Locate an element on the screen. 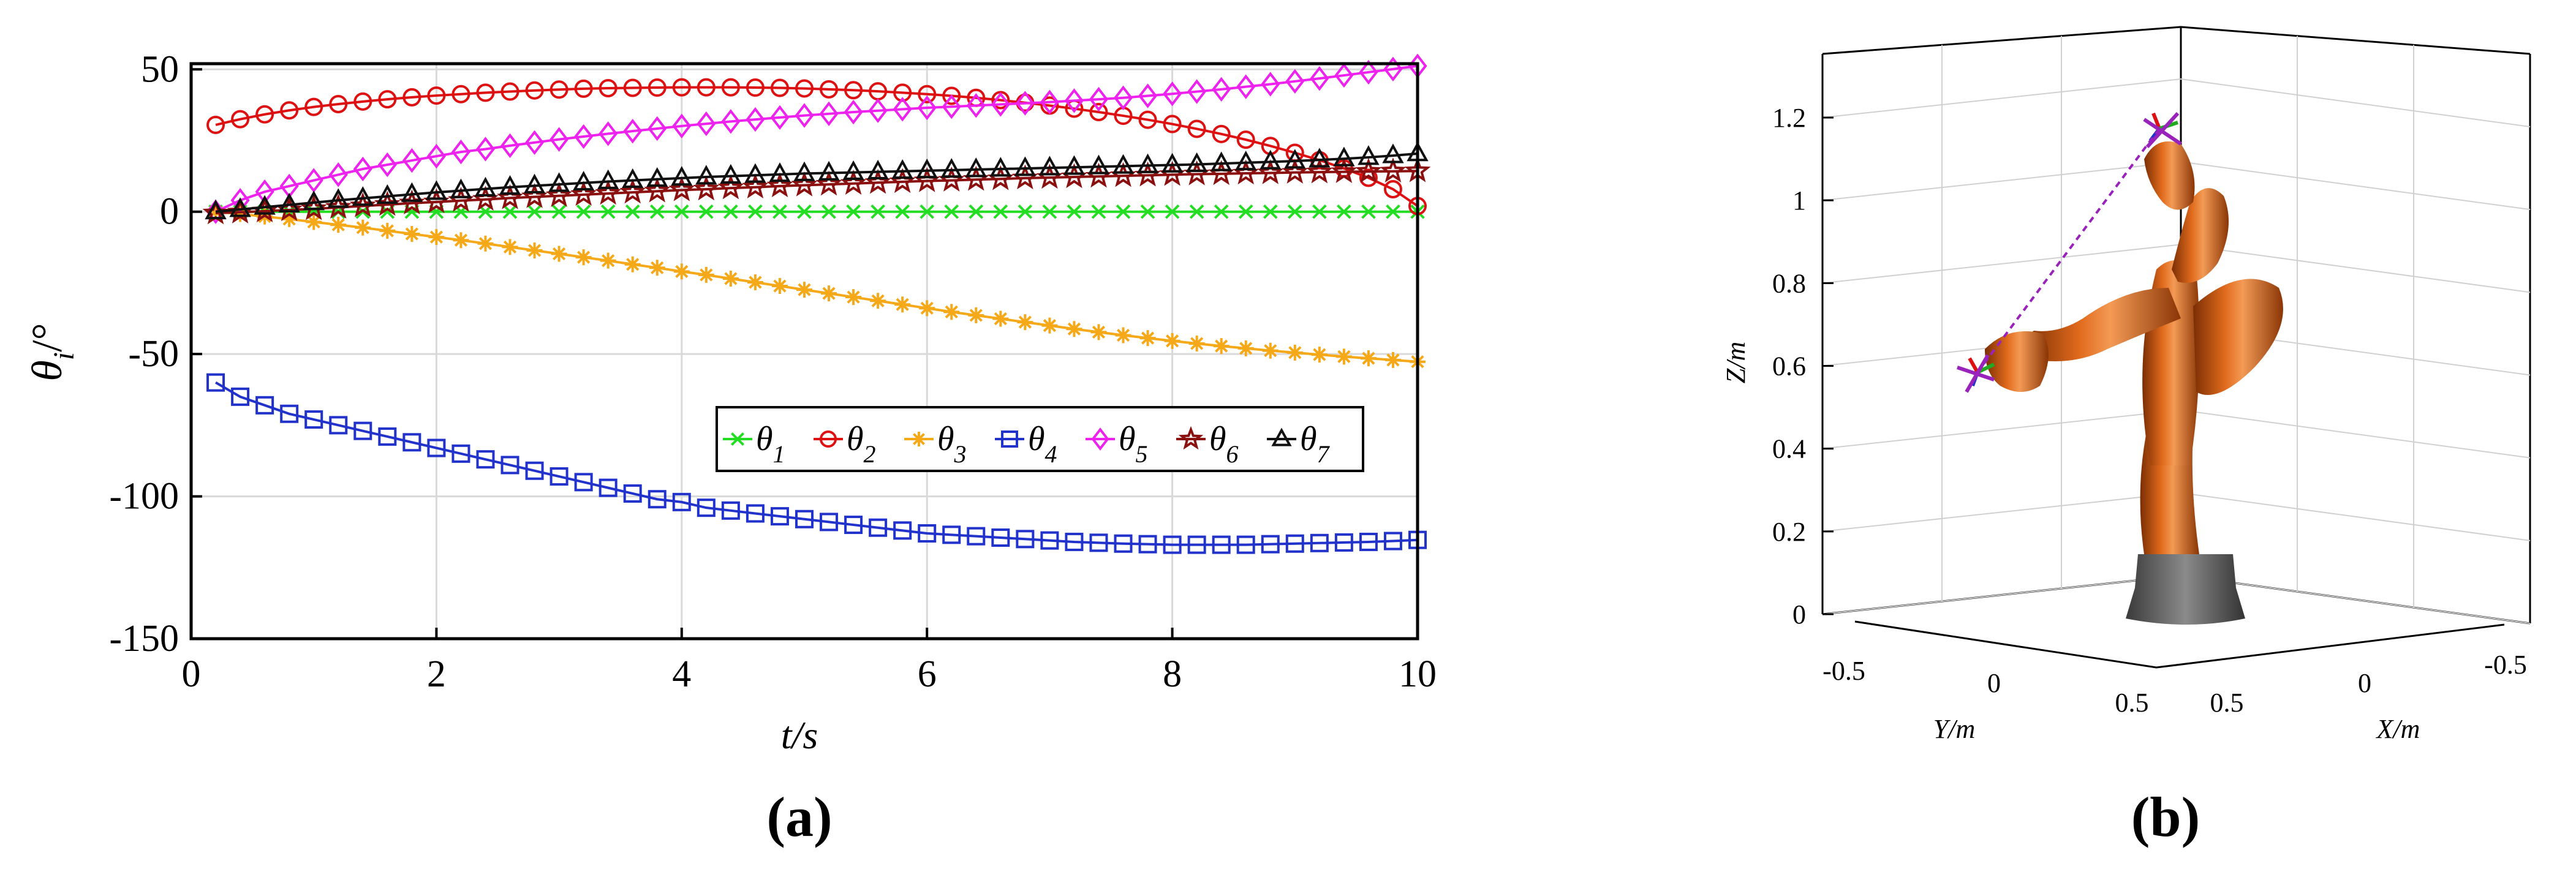  robot-elbow is located at coordinates (2238, 337).